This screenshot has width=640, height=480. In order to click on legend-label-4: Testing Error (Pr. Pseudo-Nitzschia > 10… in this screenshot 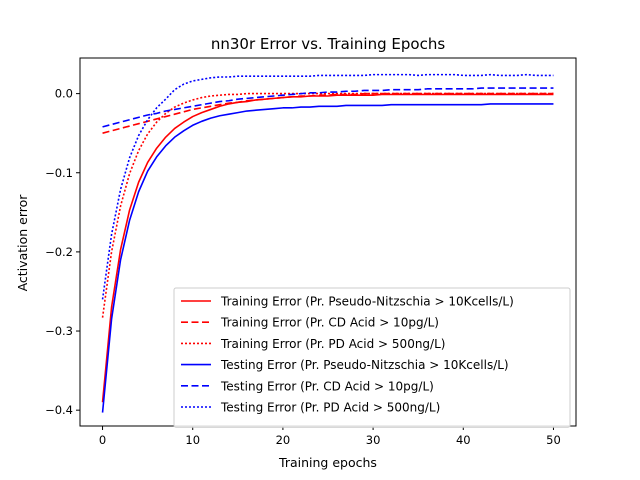, I will do `click(364, 365)`.